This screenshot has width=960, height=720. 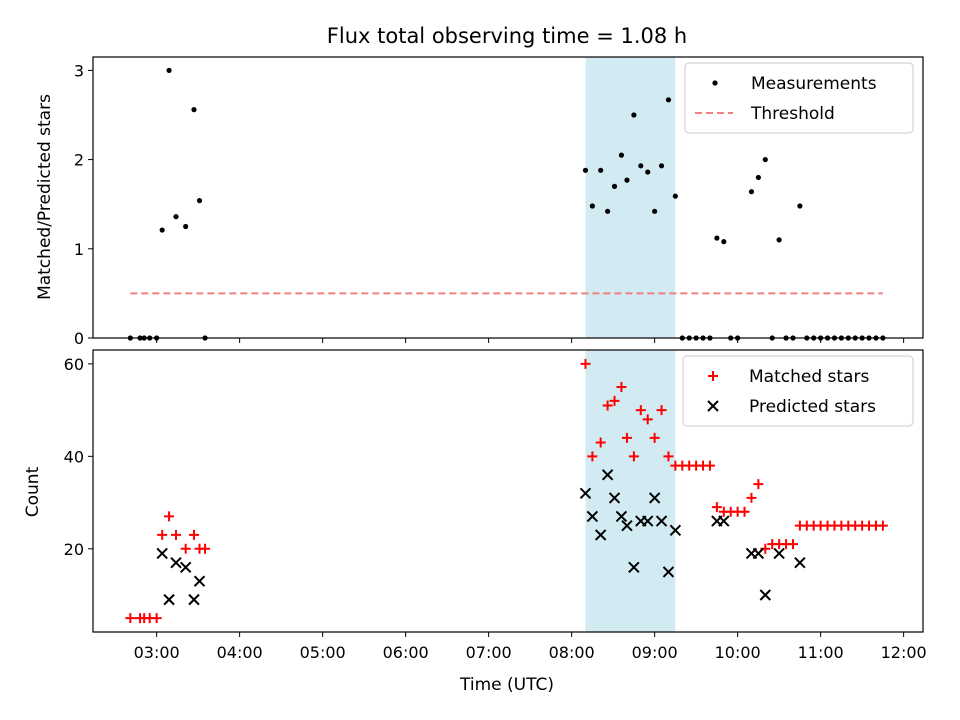 I want to click on y-tick-label: 2, so click(x=79, y=160).